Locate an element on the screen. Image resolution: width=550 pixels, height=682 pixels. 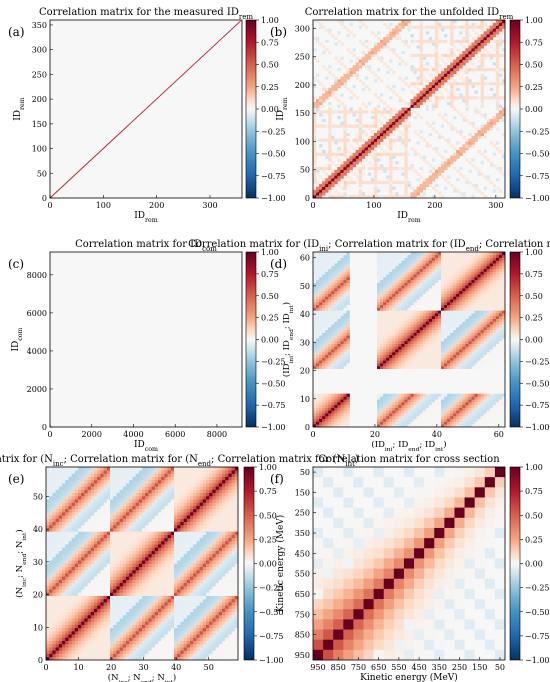
x-tick-label: 4000 is located at coordinates (133, 434).